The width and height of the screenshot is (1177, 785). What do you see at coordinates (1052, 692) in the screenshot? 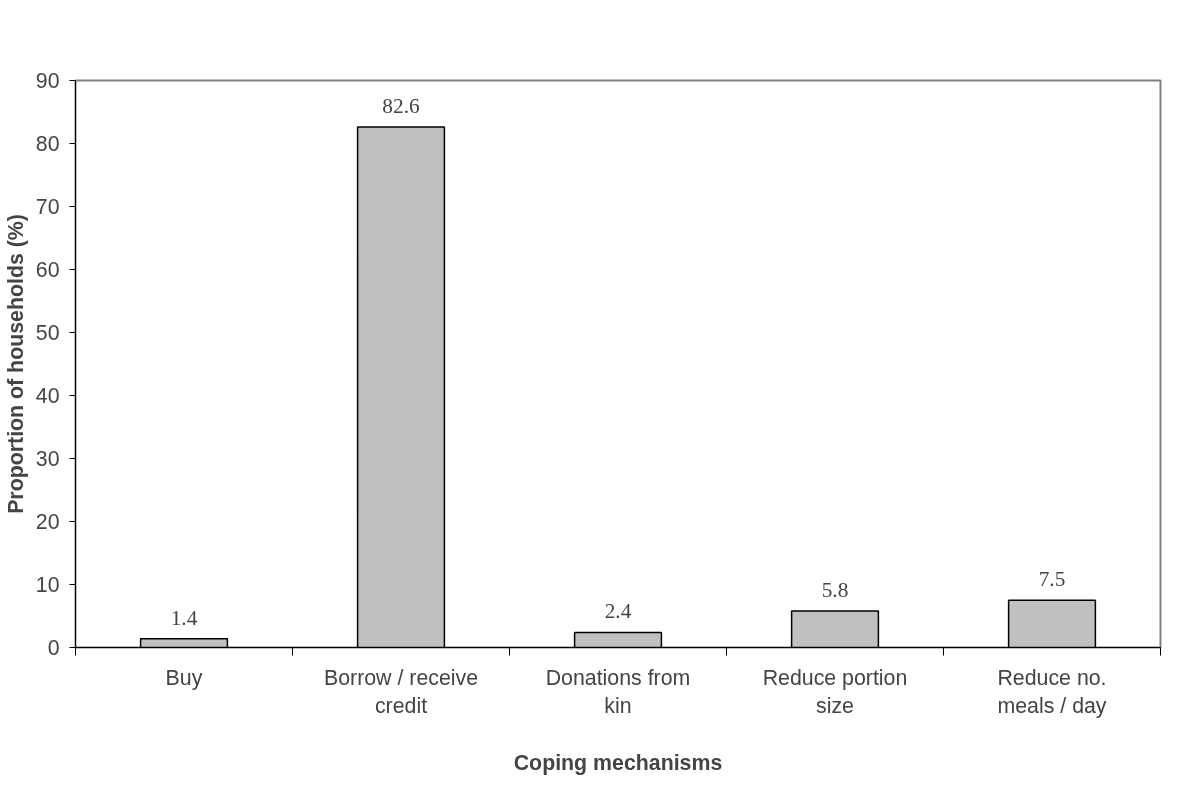
I see `x-tick-label: Reduce no. meals / day` at bounding box center [1052, 692].